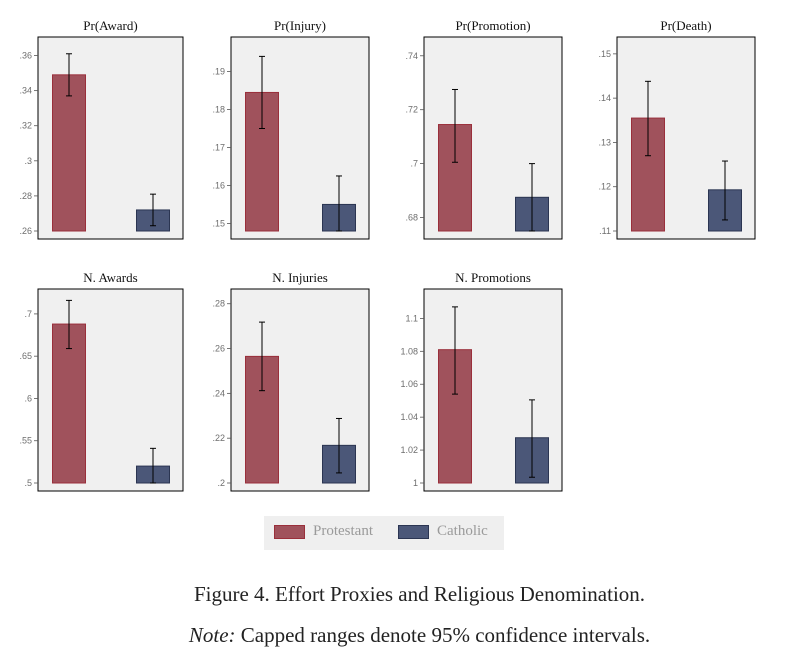  Describe the element at coordinates (218, 438) in the screenshot. I see `y-tick-label: .22` at that location.